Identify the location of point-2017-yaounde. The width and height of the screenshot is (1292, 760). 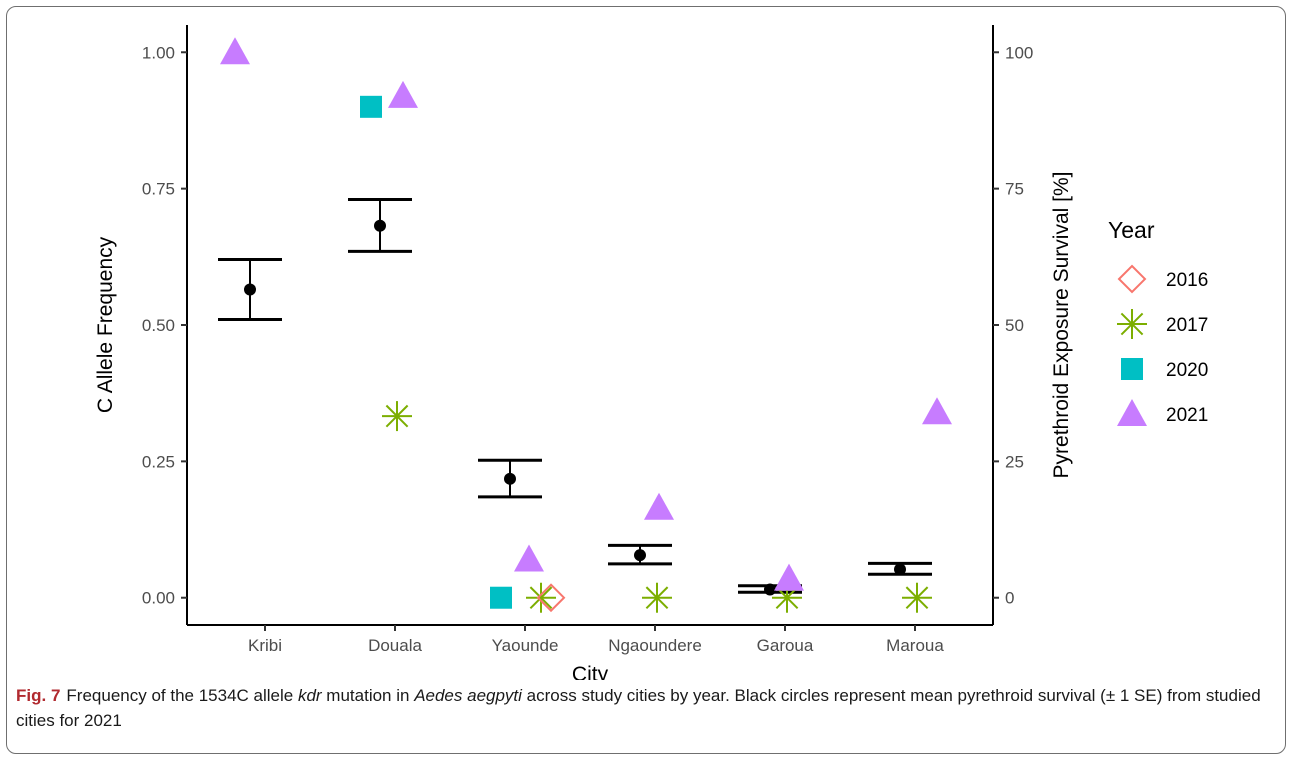
(541, 597).